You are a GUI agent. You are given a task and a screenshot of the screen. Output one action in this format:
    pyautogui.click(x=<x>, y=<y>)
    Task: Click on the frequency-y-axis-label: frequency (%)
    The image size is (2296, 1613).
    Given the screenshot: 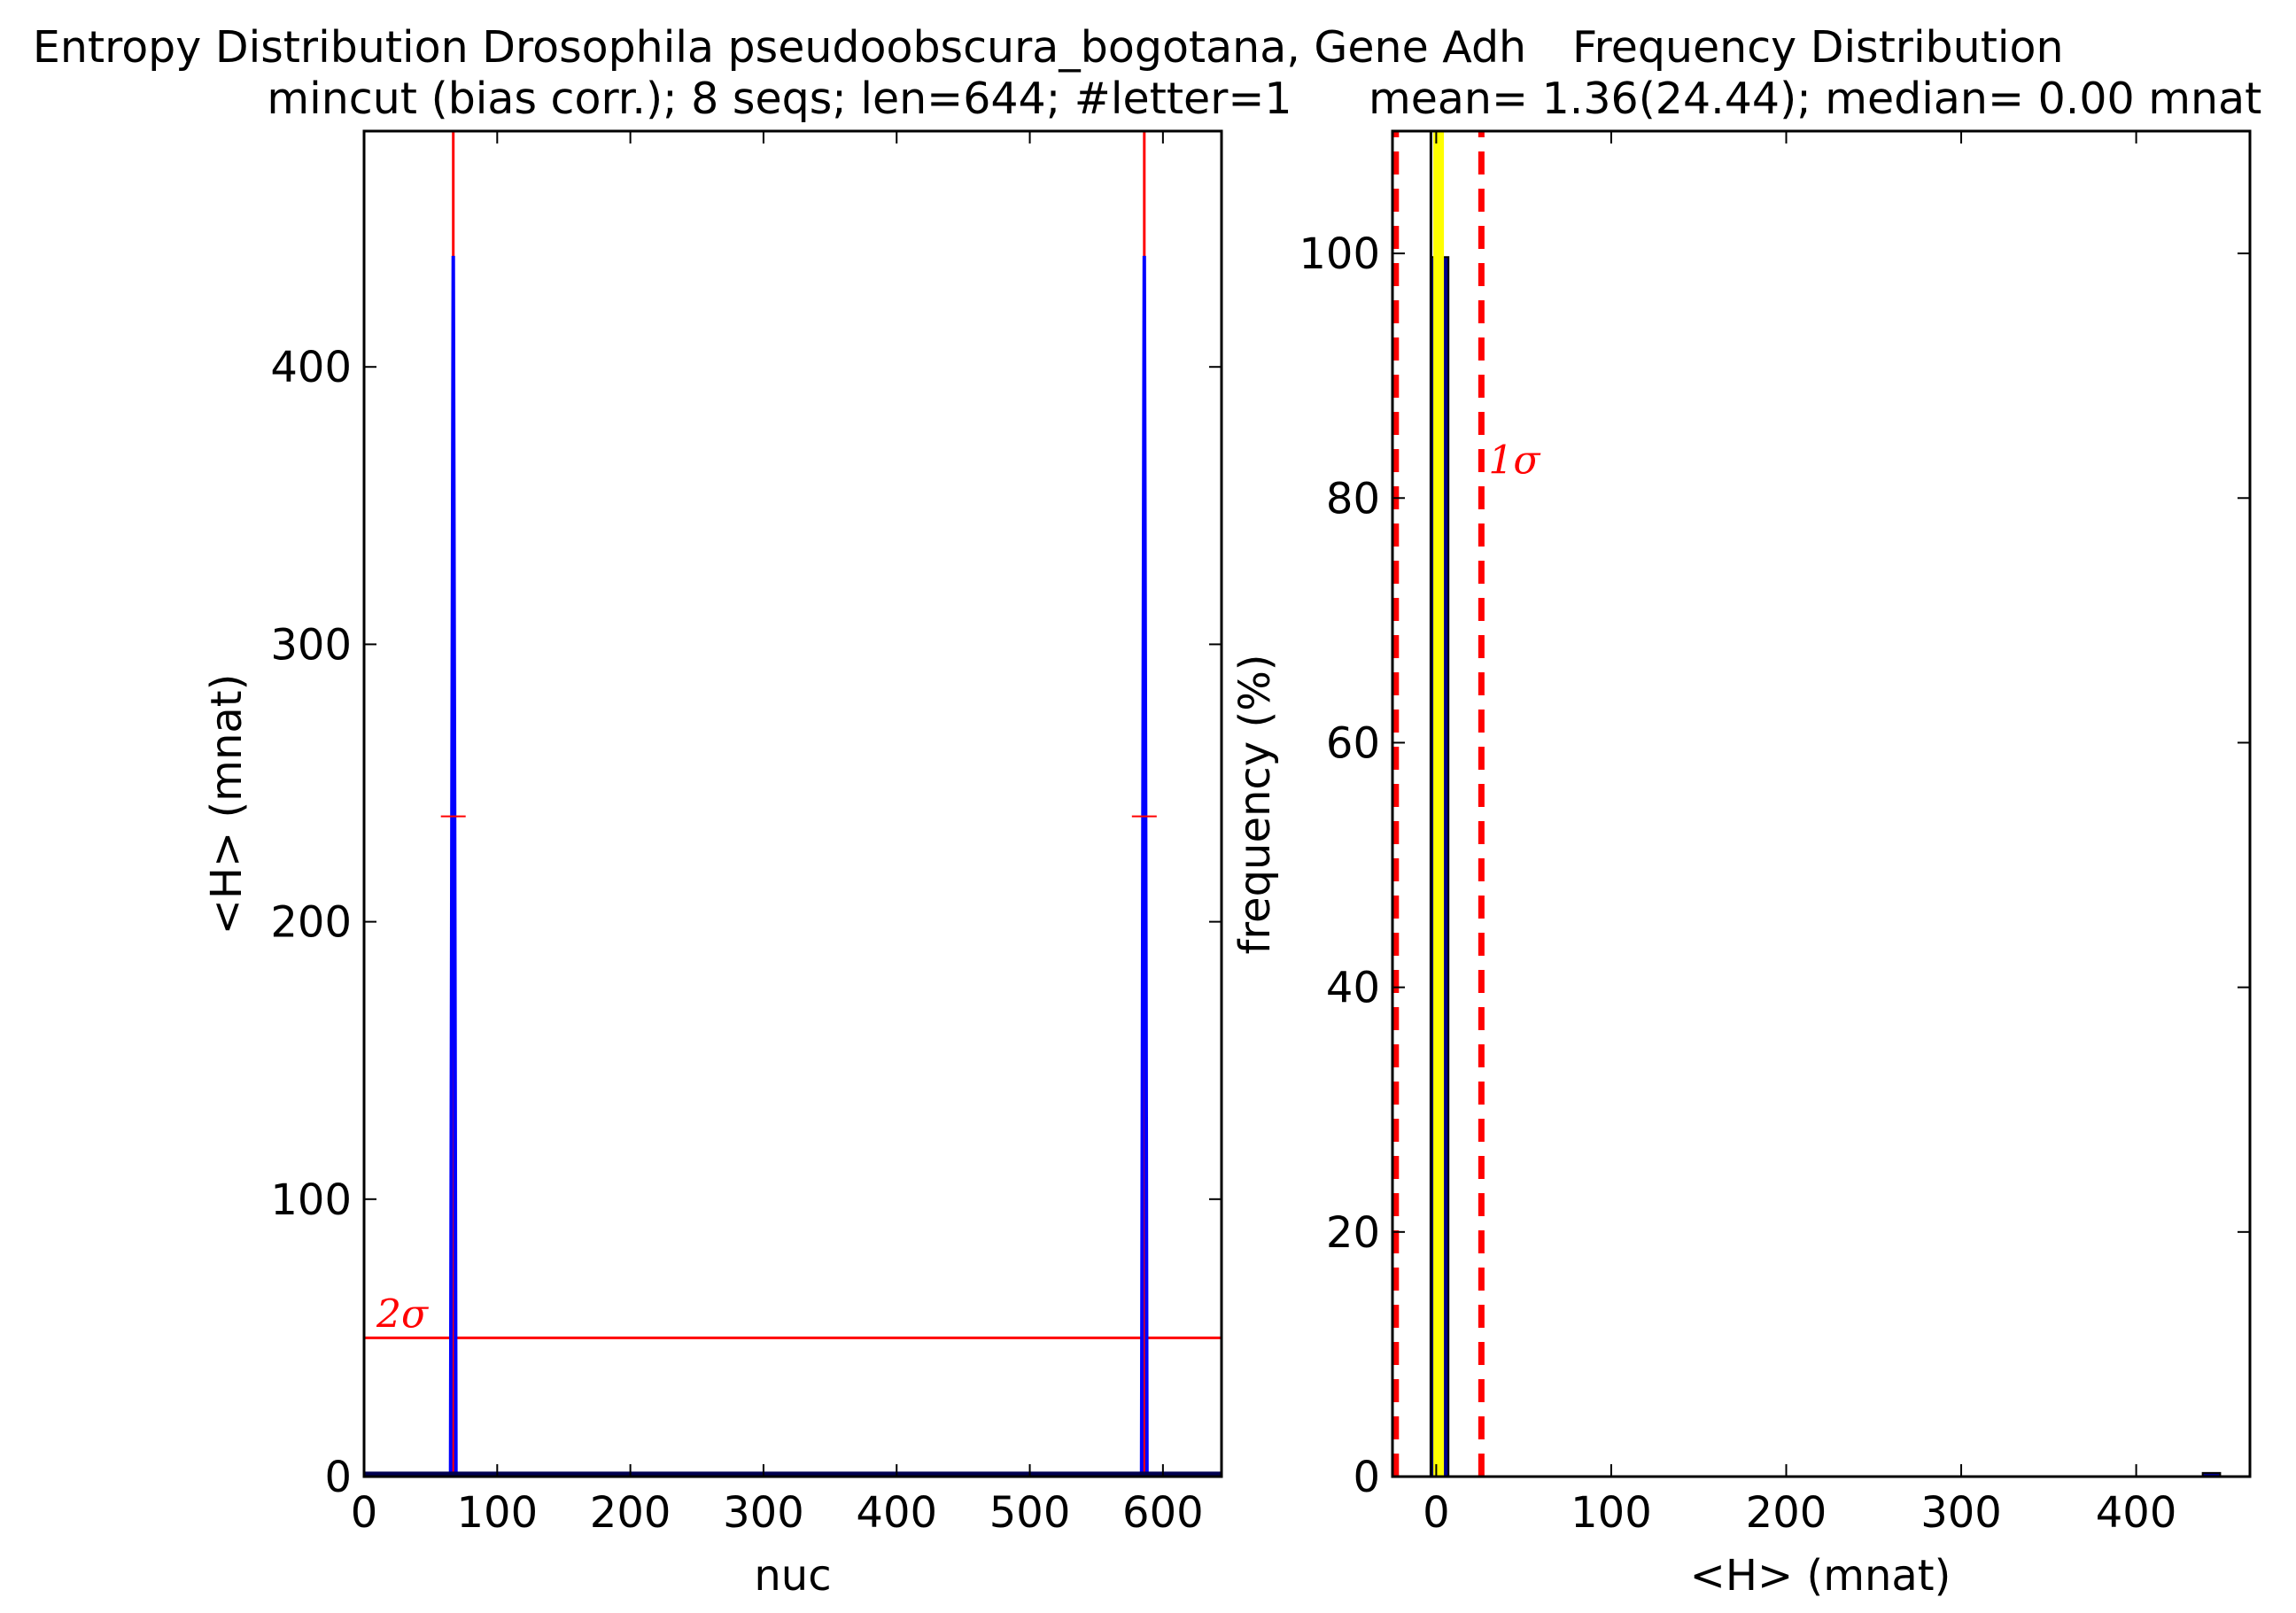 What is the action you would take?
    pyautogui.click(x=1255, y=804)
    